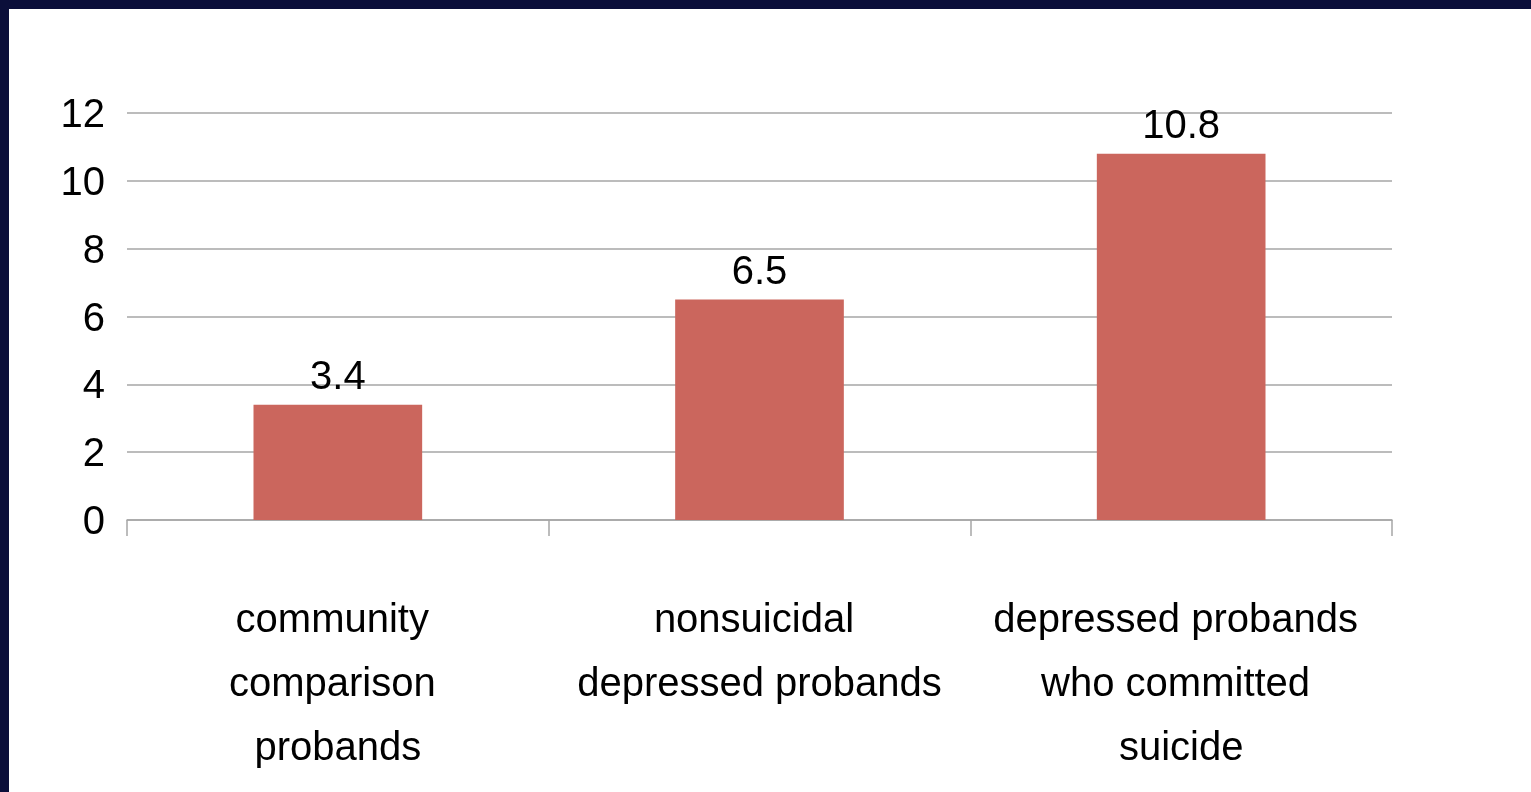 Image resolution: width=1531 pixels, height=792 pixels. I want to click on data-label: 3.4, so click(338, 374).